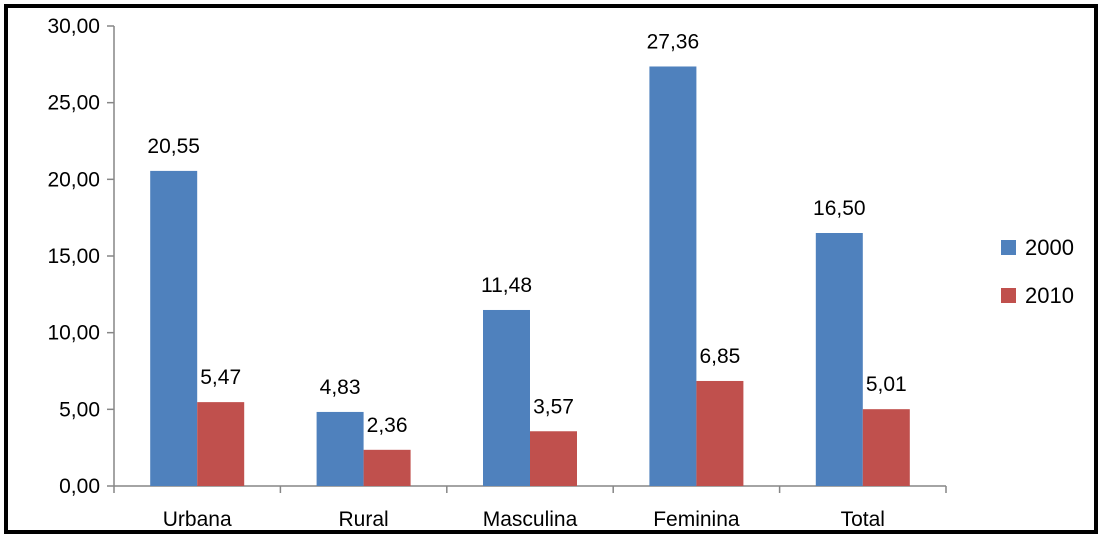 Image resolution: width=1110 pixels, height=546 pixels. What do you see at coordinates (553, 458) in the screenshot?
I see `bar-2010-masculina` at bounding box center [553, 458].